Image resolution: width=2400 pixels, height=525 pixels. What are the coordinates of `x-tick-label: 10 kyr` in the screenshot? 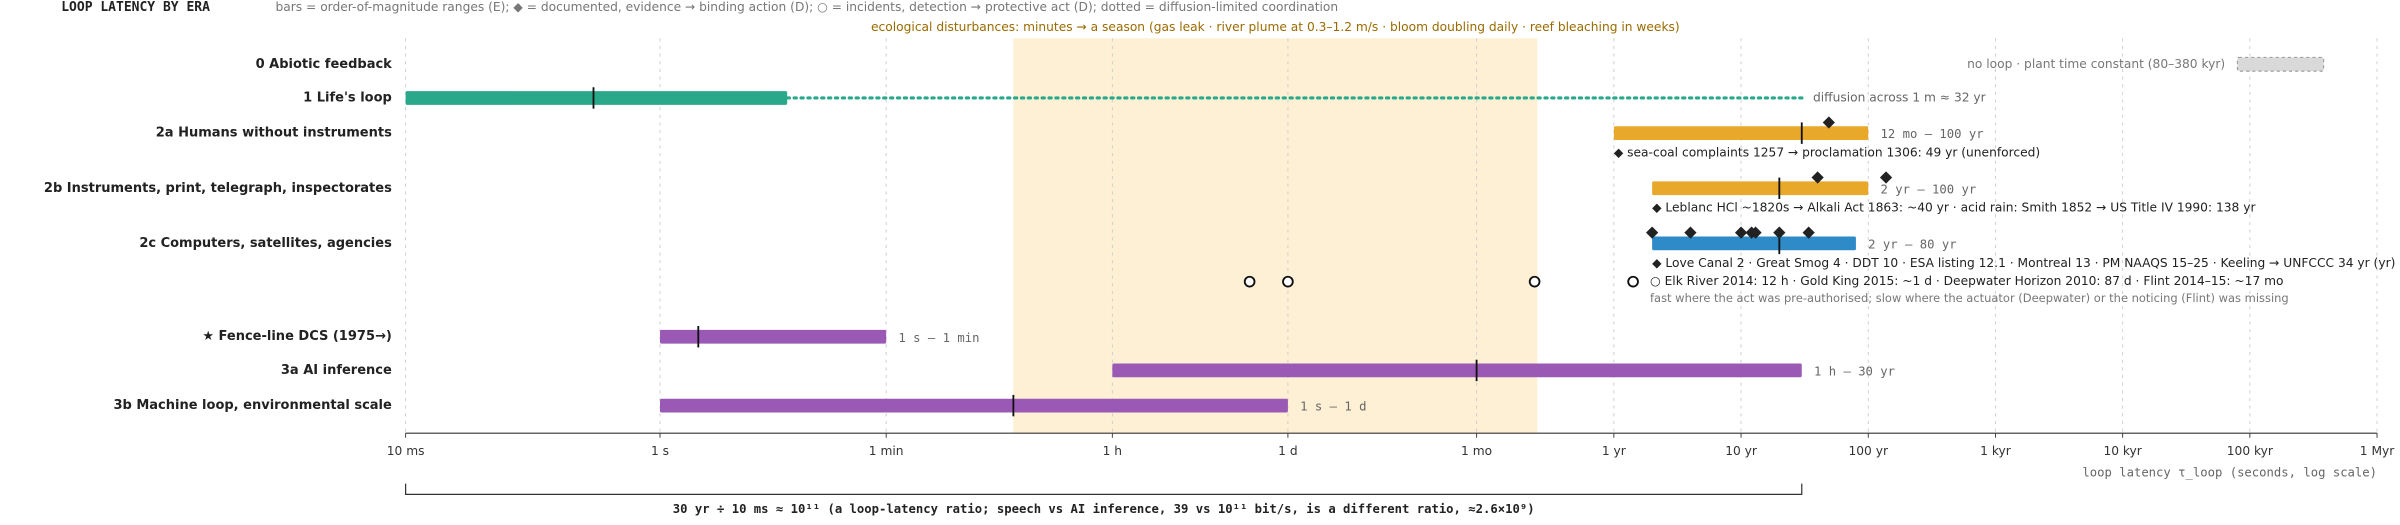 It's located at (2122, 451).